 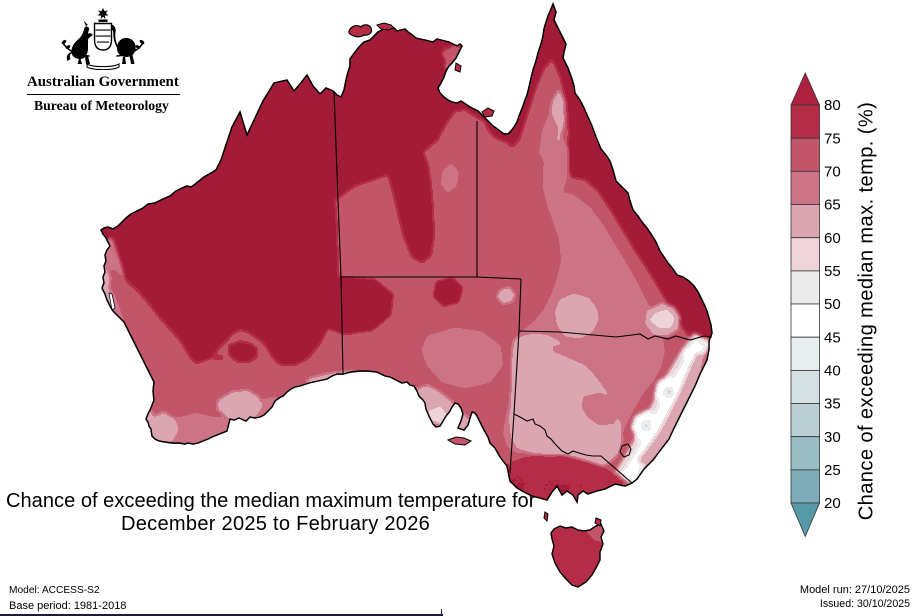 What do you see at coordinates (832, 470) in the screenshot?
I see `svg-text: 25` at bounding box center [832, 470].